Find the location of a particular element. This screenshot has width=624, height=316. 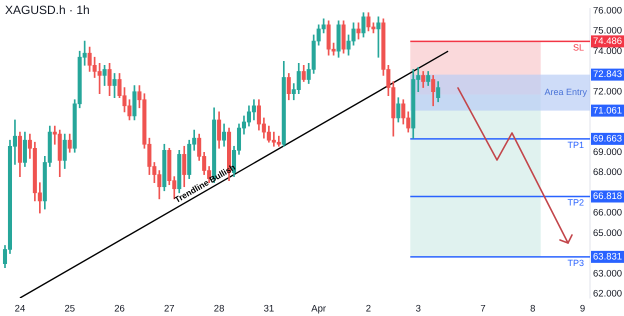

y-tick-label: 72.000 is located at coordinates (607, 92).